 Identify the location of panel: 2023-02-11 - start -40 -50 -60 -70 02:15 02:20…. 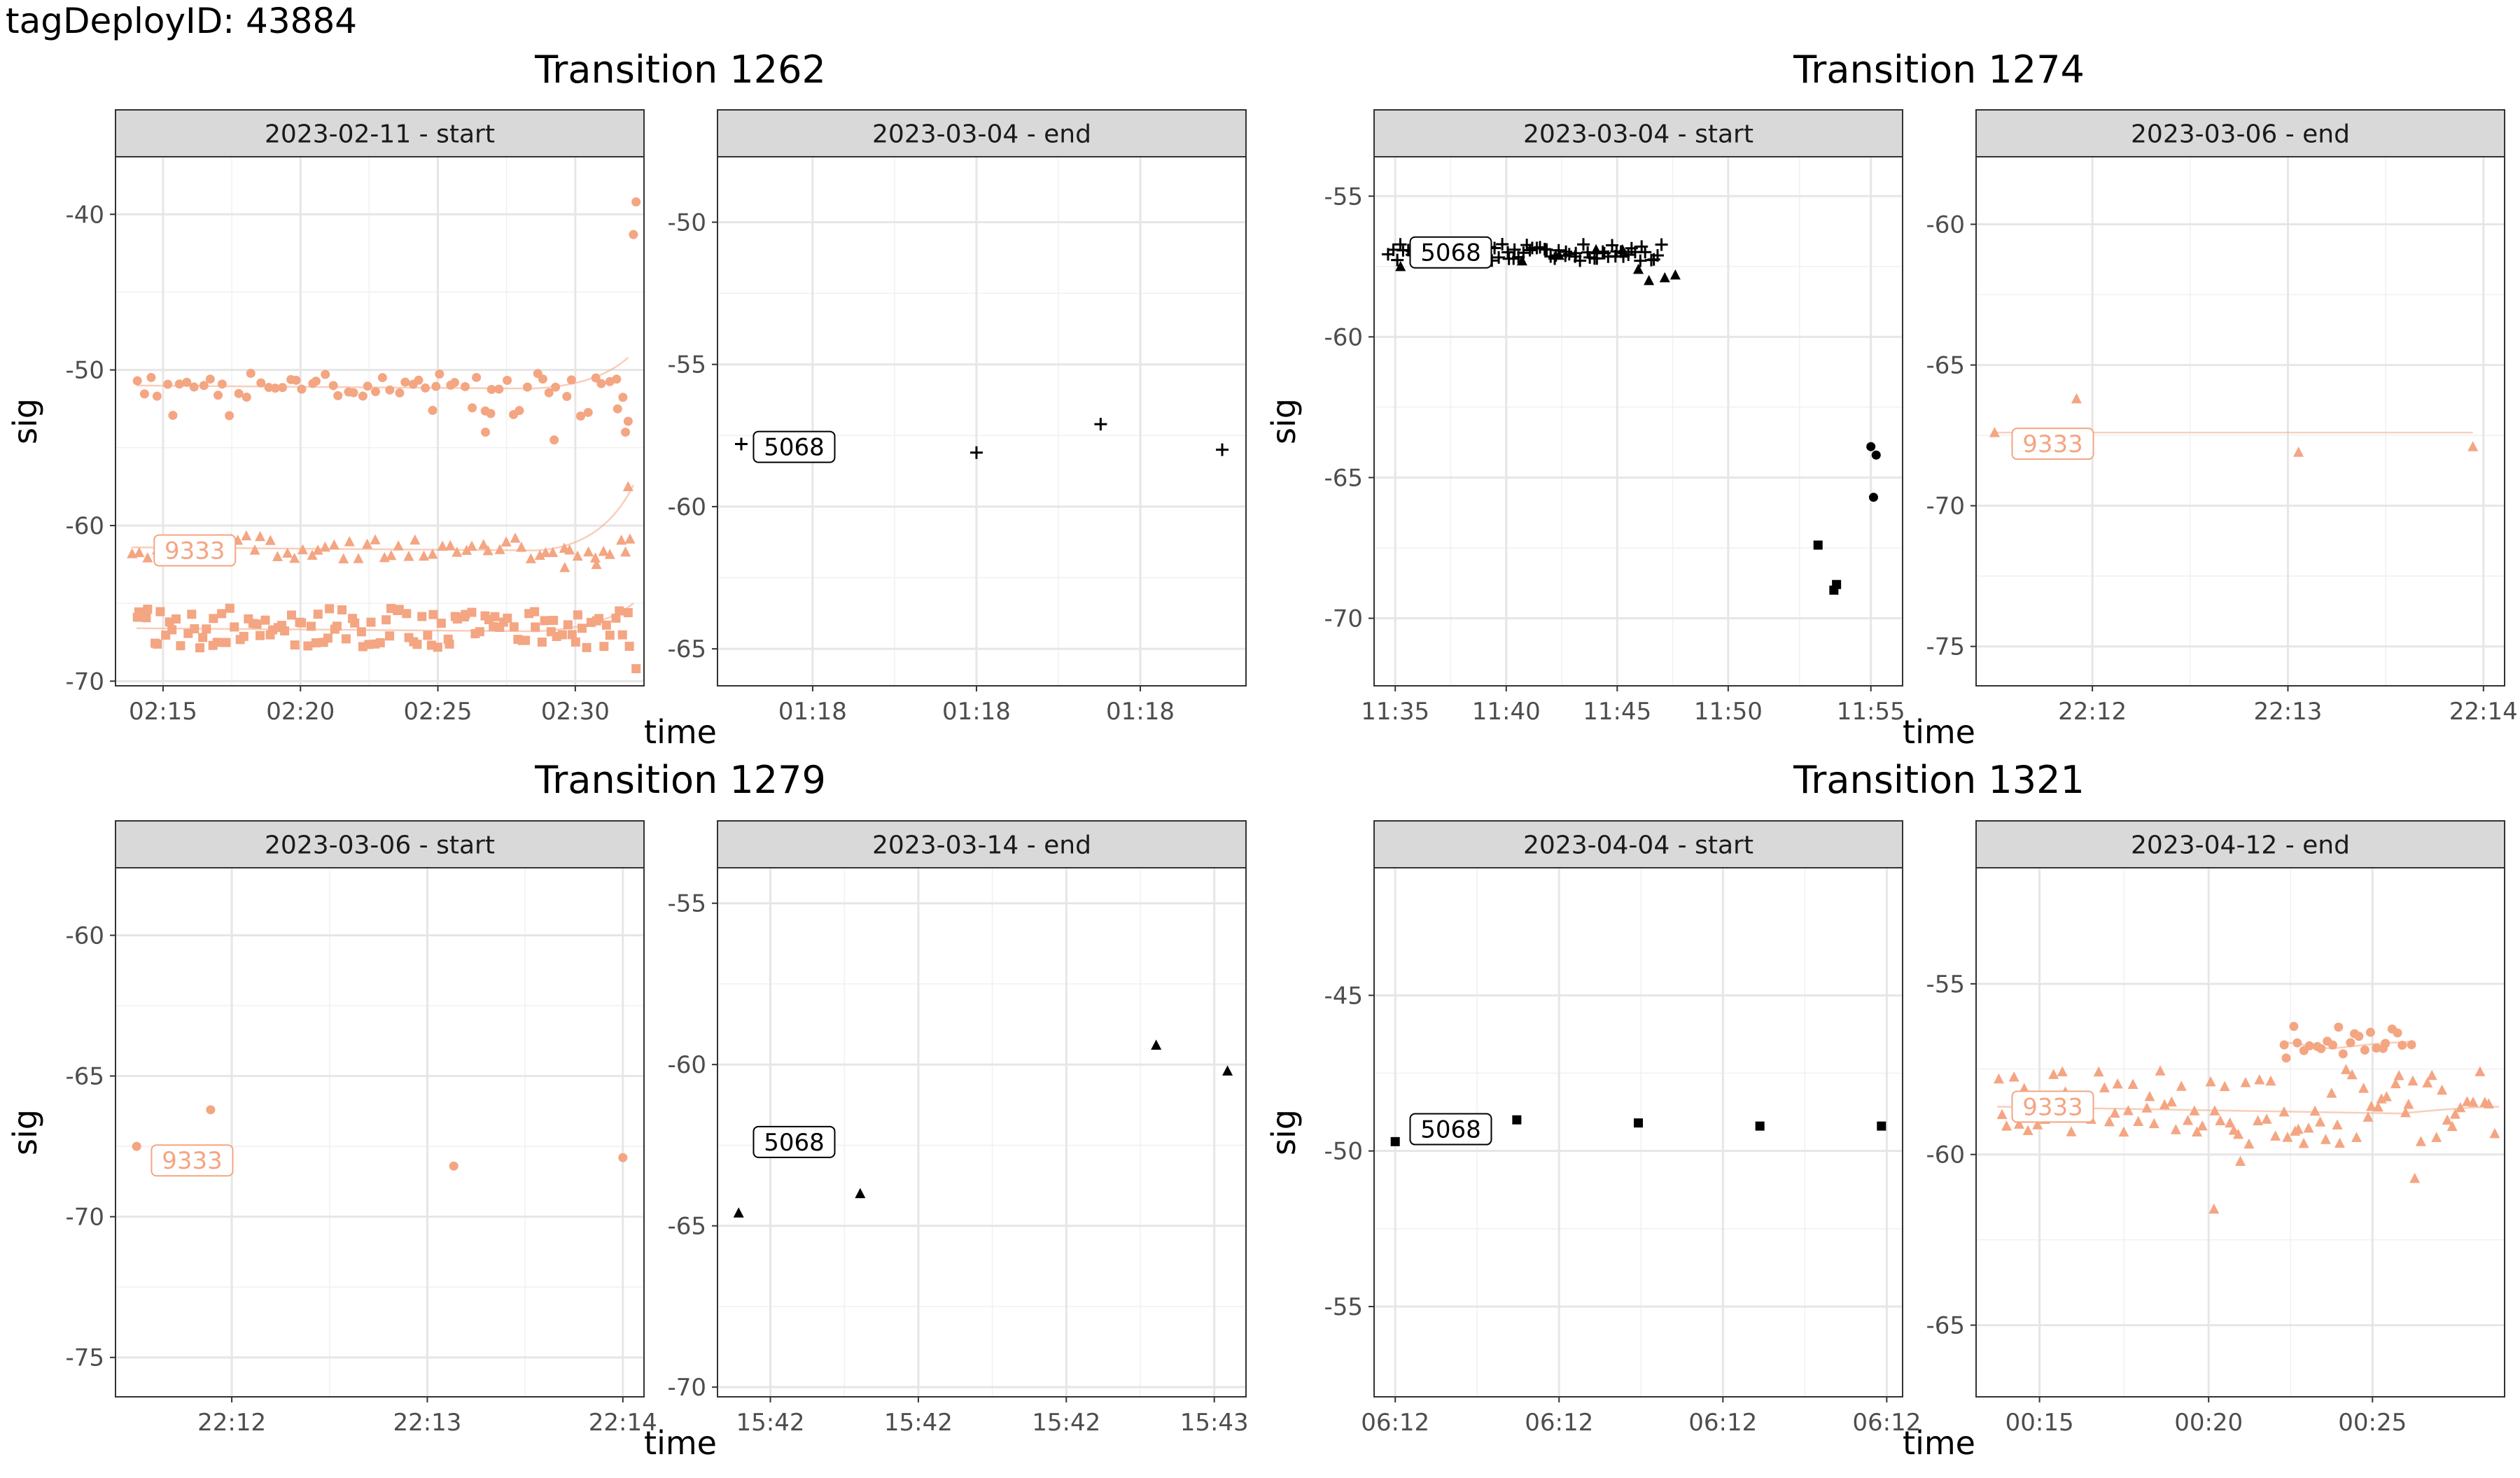
(355, 417).